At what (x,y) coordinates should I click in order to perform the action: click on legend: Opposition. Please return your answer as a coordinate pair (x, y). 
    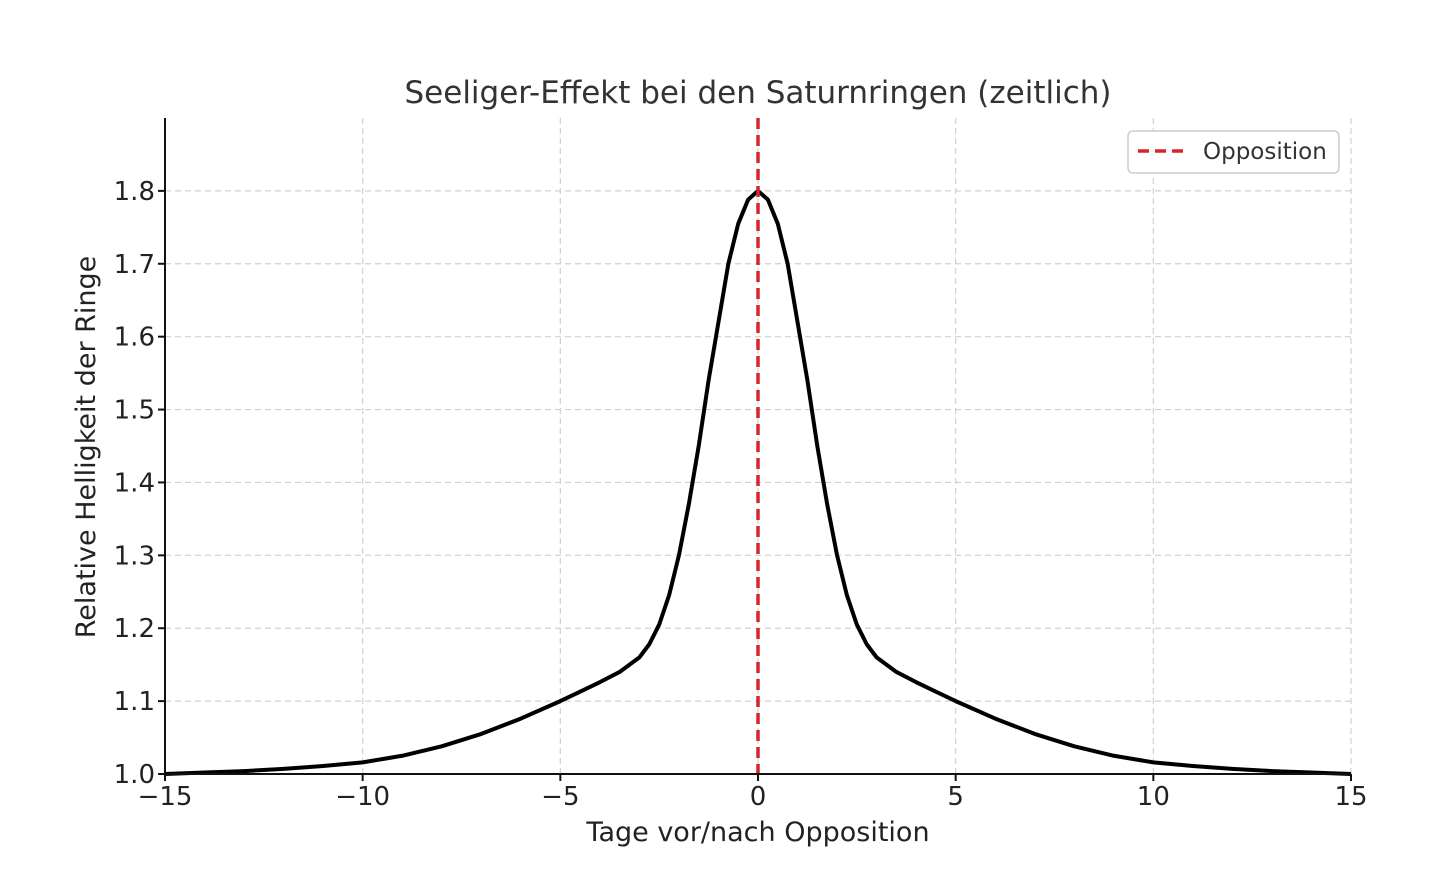
    Looking at the image, I should click on (1233, 152).